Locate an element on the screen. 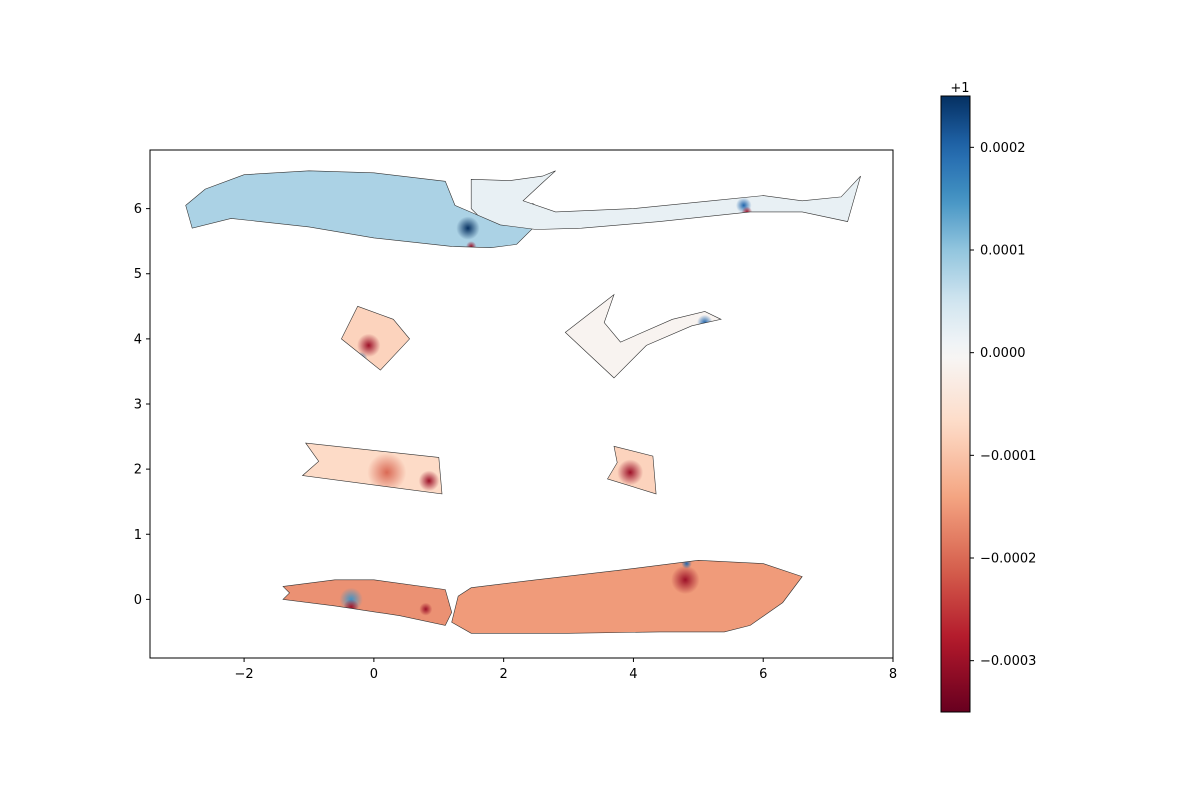 This screenshot has height=804, width=1200. x-tick-label: 0 is located at coordinates (374, 674).